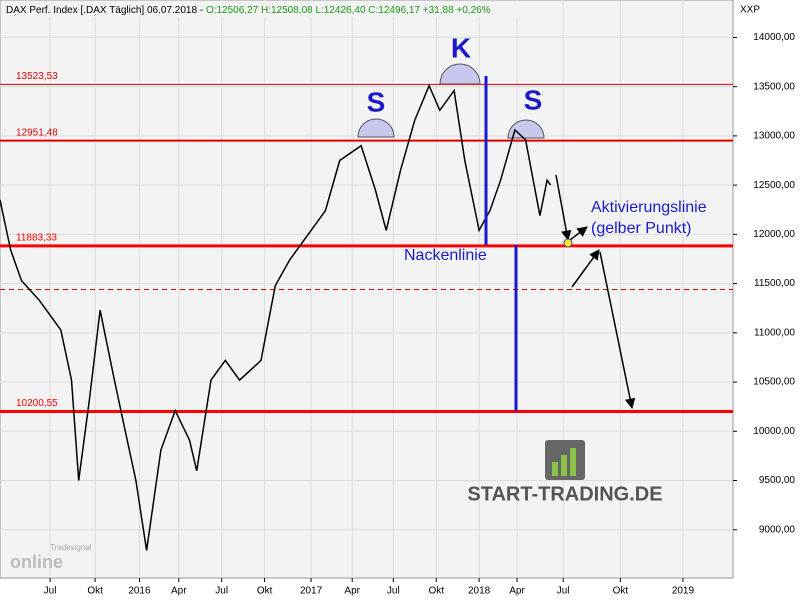 This screenshot has width=800, height=600. I want to click on y-axis-label: XXP, so click(750, 10).